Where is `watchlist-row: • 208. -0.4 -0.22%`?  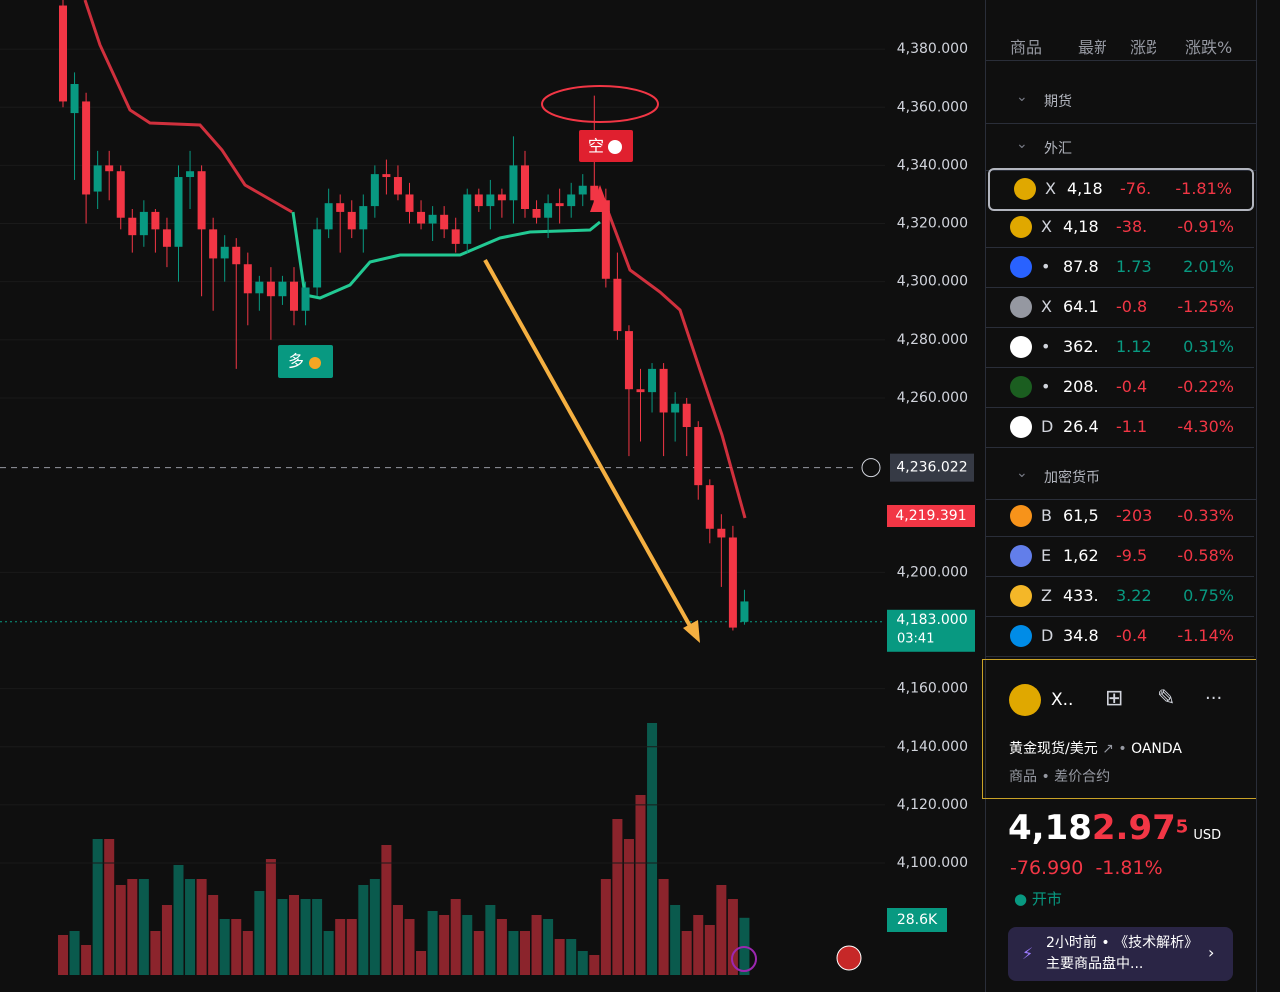
watchlist-row: • 208. -0.4 -0.22% is located at coordinates (1120, 388).